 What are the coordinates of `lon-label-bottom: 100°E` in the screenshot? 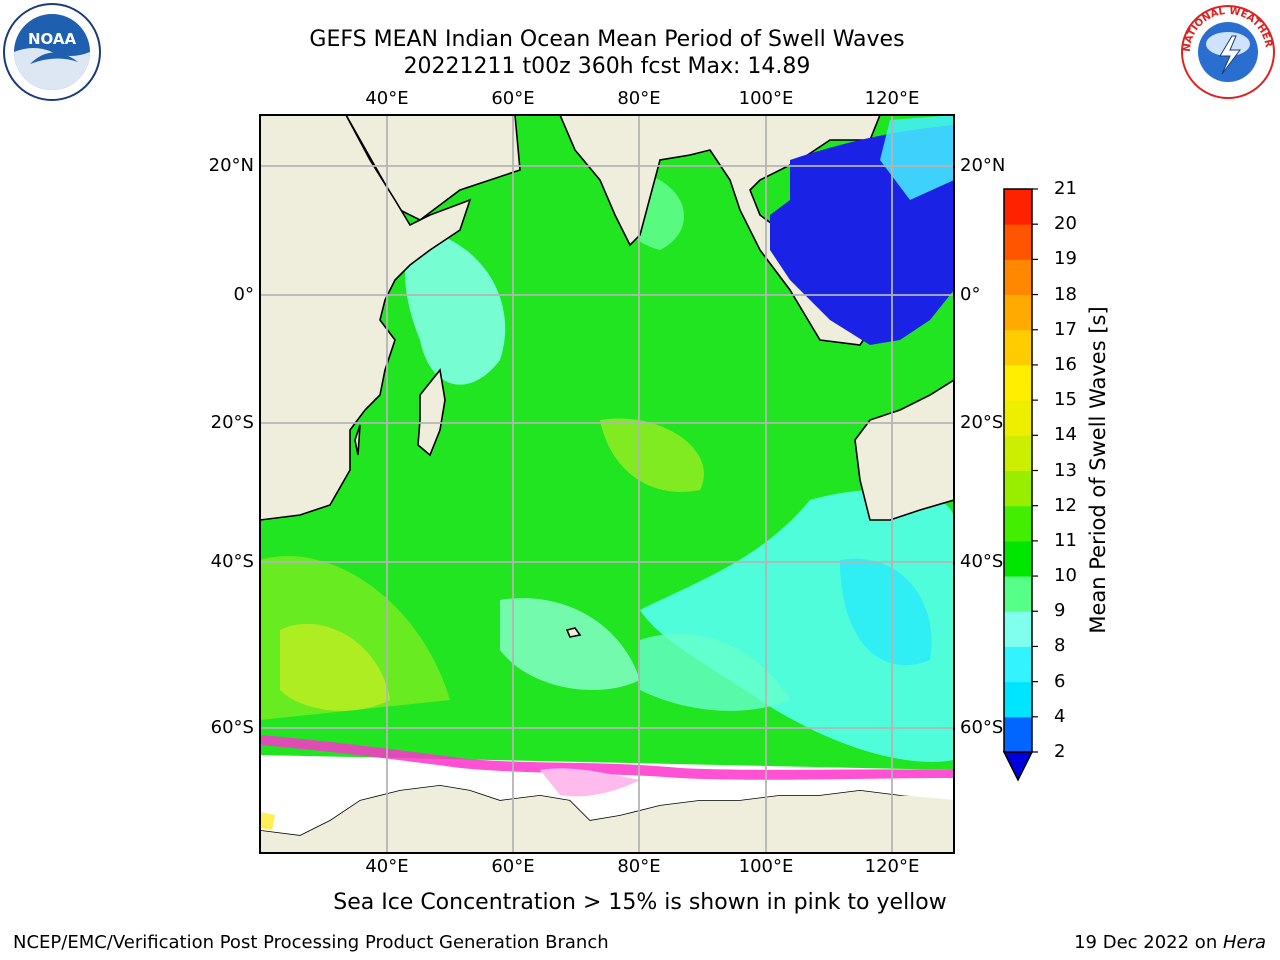 It's located at (766, 866).